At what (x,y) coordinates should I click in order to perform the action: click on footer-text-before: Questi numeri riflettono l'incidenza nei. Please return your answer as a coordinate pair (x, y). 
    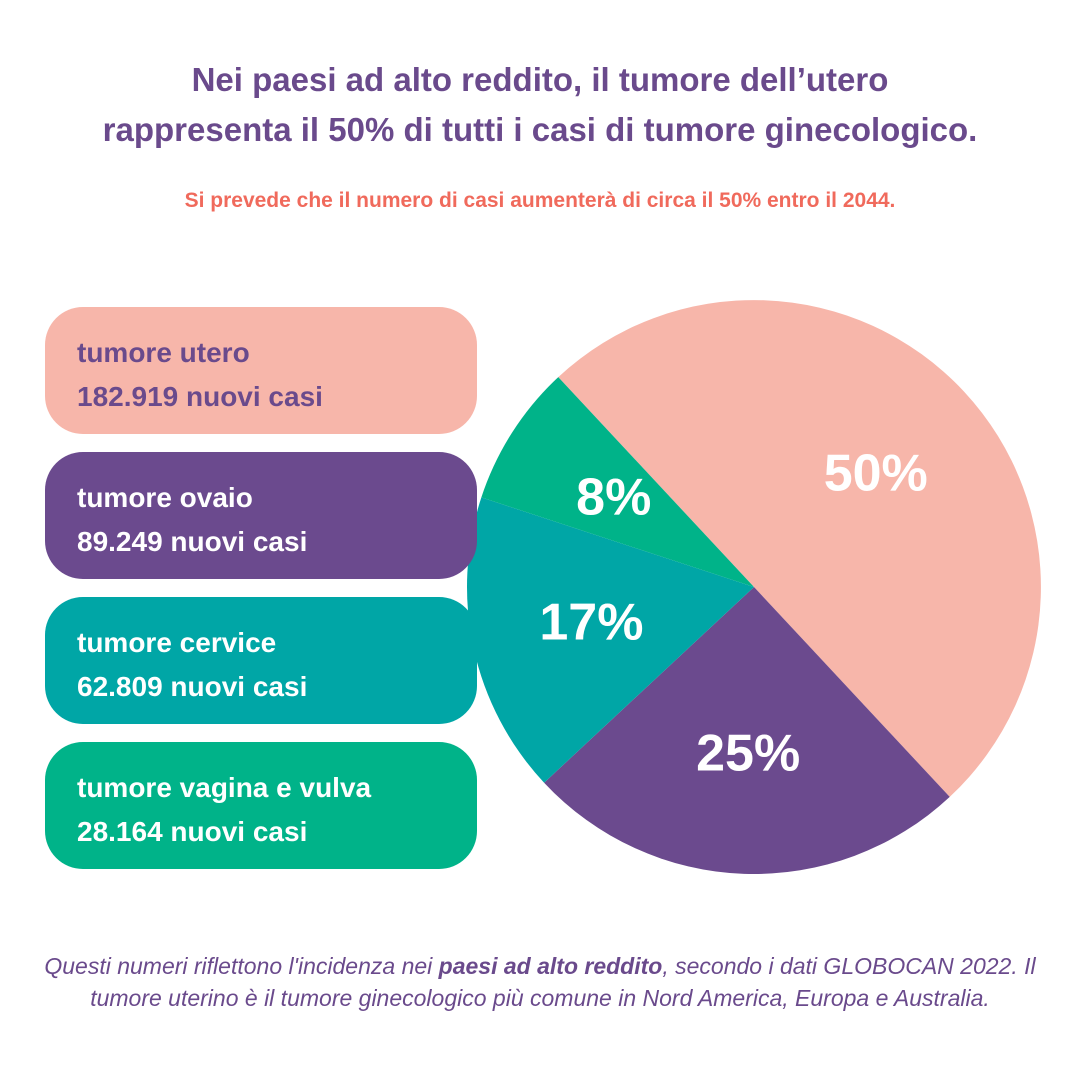
    Looking at the image, I should click on (241, 966).